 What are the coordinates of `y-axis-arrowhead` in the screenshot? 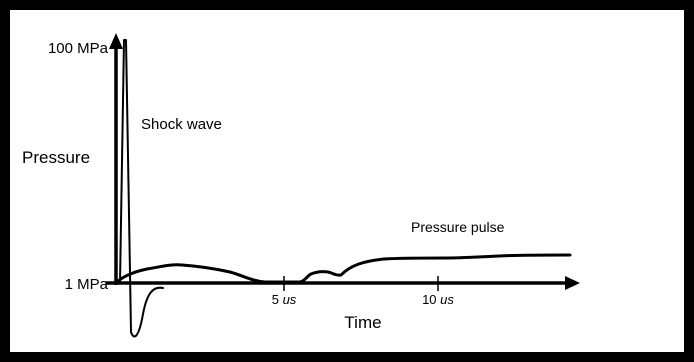 It's located at (116, 41).